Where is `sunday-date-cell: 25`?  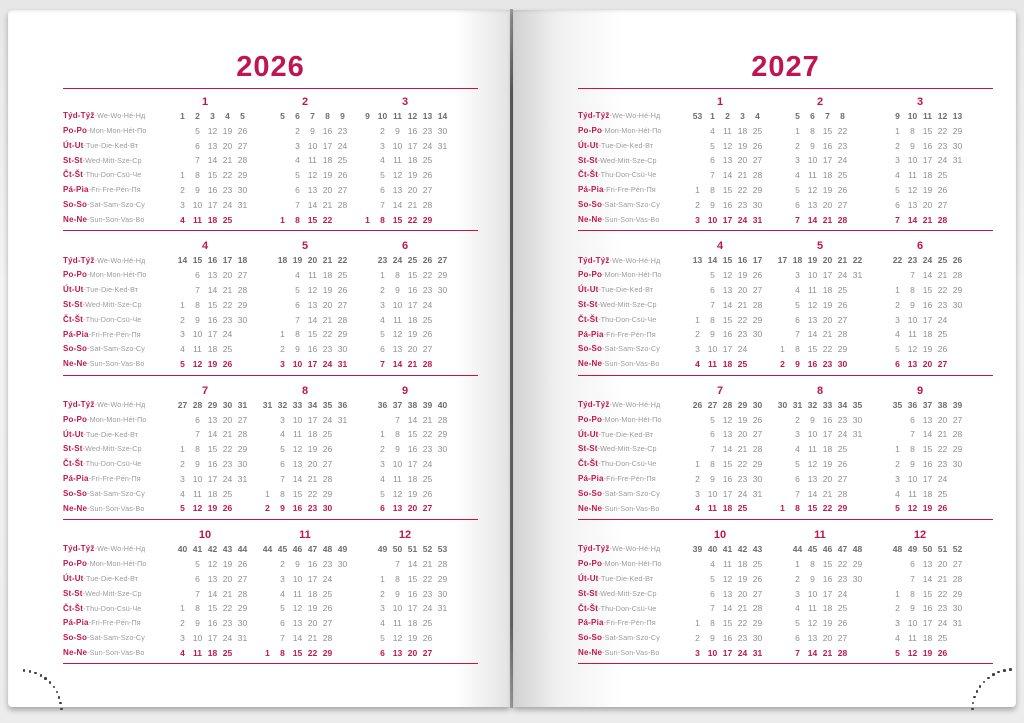 sunday-date-cell: 25 is located at coordinates (742, 363).